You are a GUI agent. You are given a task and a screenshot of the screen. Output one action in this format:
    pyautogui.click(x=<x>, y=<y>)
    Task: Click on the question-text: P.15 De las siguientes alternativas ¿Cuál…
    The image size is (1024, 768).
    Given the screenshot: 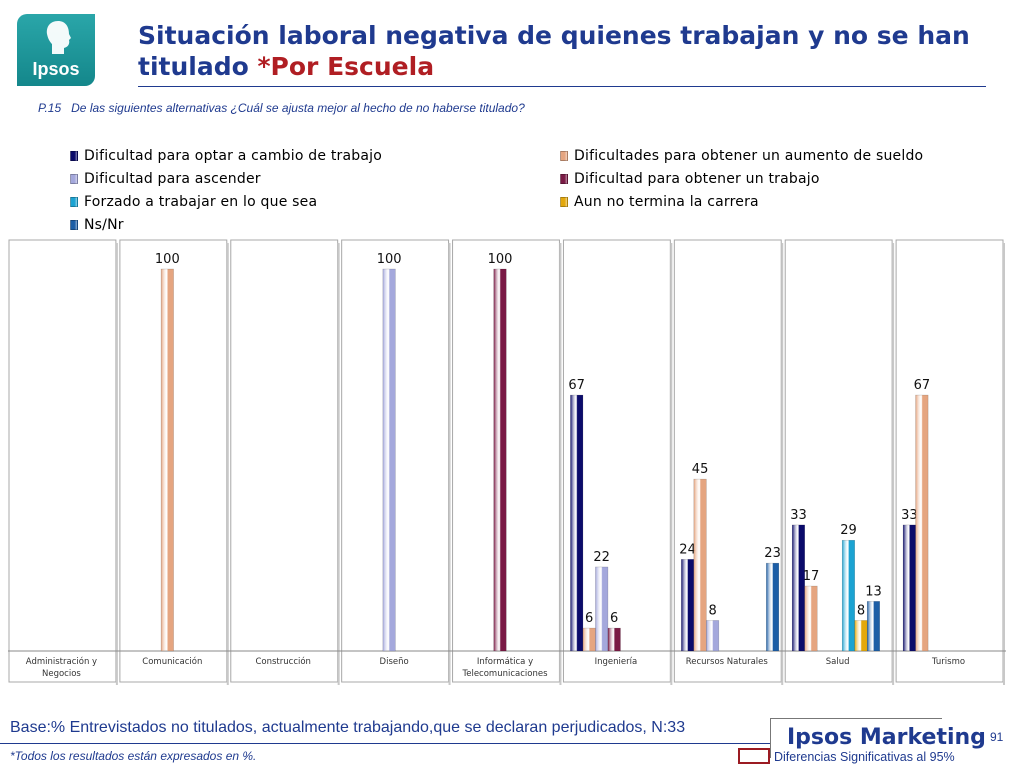 What is the action you would take?
    pyautogui.click(x=281, y=108)
    